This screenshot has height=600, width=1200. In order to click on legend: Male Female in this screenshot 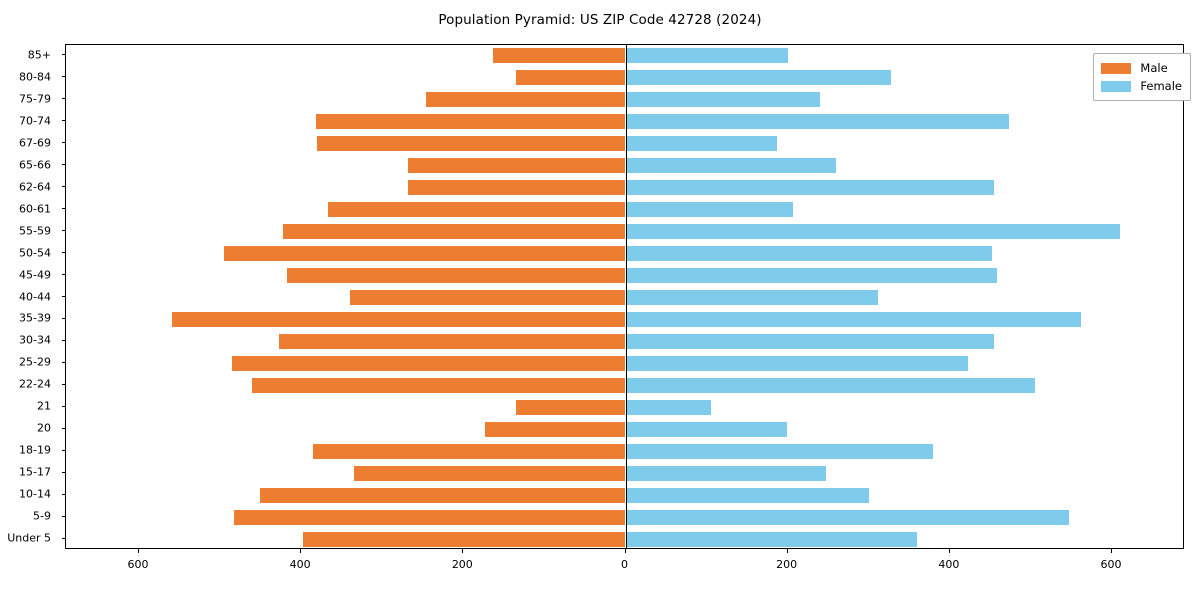, I will do `click(1142, 77)`.